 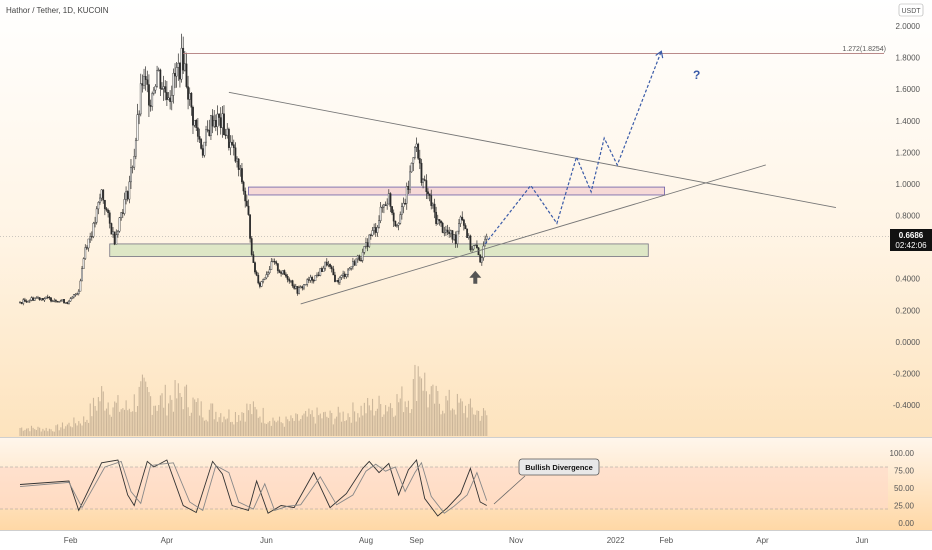 What do you see at coordinates (902, 453) in the screenshot?
I see `osc-axis-tick: 100.00` at bounding box center [902, 453].